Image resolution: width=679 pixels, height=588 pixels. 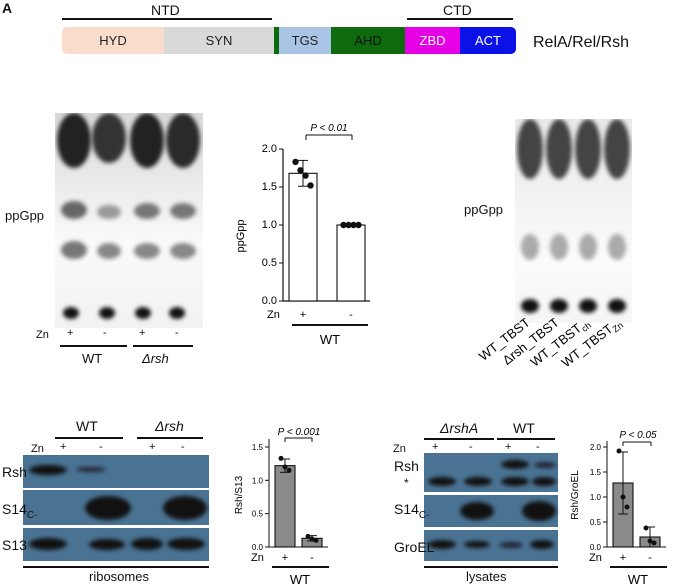 I want to click on blot1-lane3-sign: +, so click(x=152, y=447).